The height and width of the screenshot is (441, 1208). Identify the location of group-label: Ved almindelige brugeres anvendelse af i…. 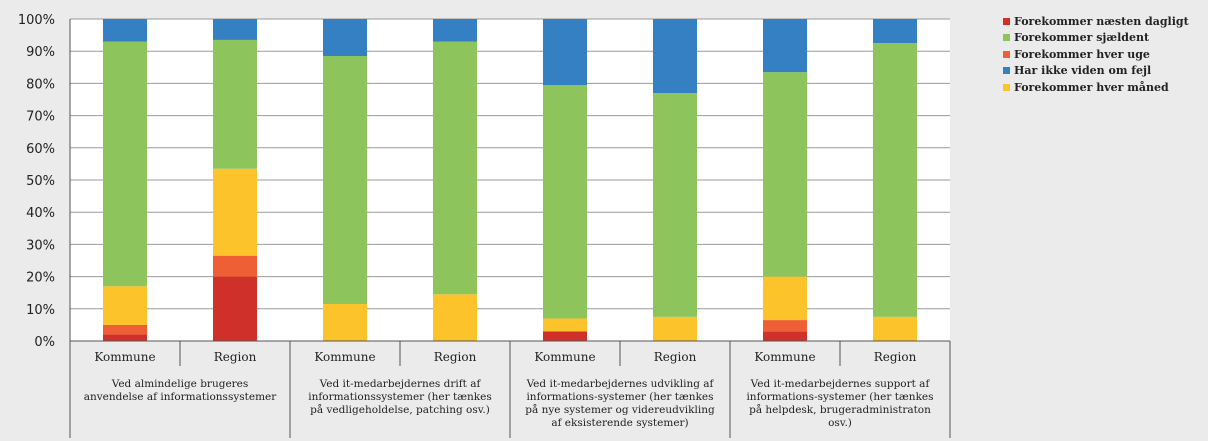
(180, 390).